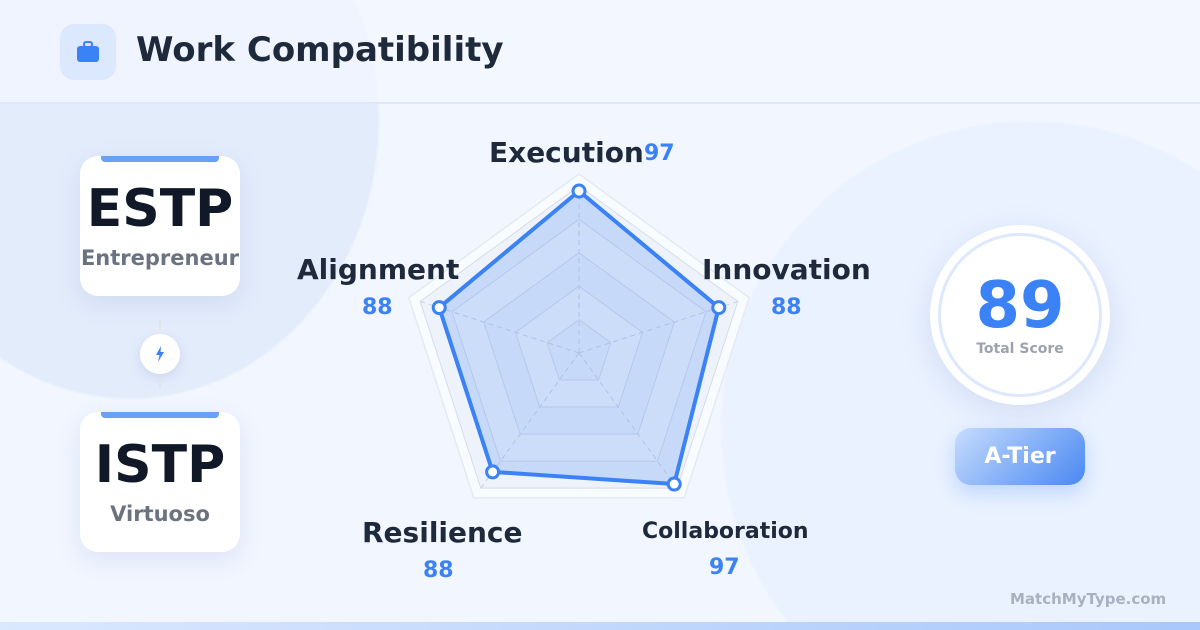 This screenshot has height=630, width=1200. I want to click on lightning-icon, so click(160, 354).